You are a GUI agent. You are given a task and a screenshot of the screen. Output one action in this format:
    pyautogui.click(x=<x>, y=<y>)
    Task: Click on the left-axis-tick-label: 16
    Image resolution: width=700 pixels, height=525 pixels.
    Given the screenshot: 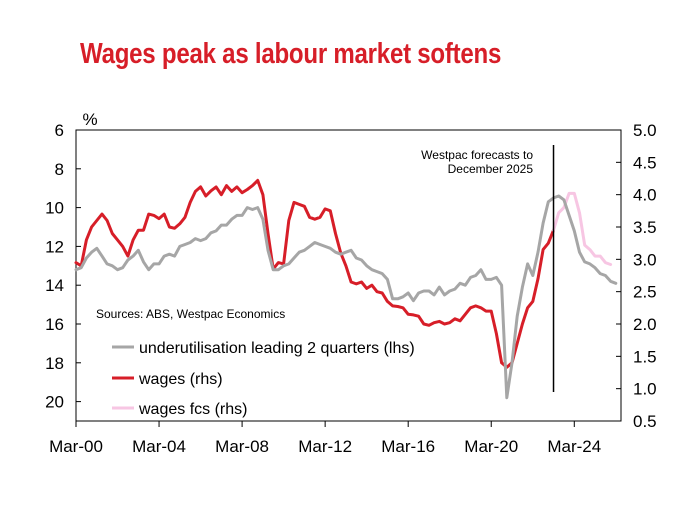 What is the action you would take?
    pyautogui.click(x=54, y=324)
    